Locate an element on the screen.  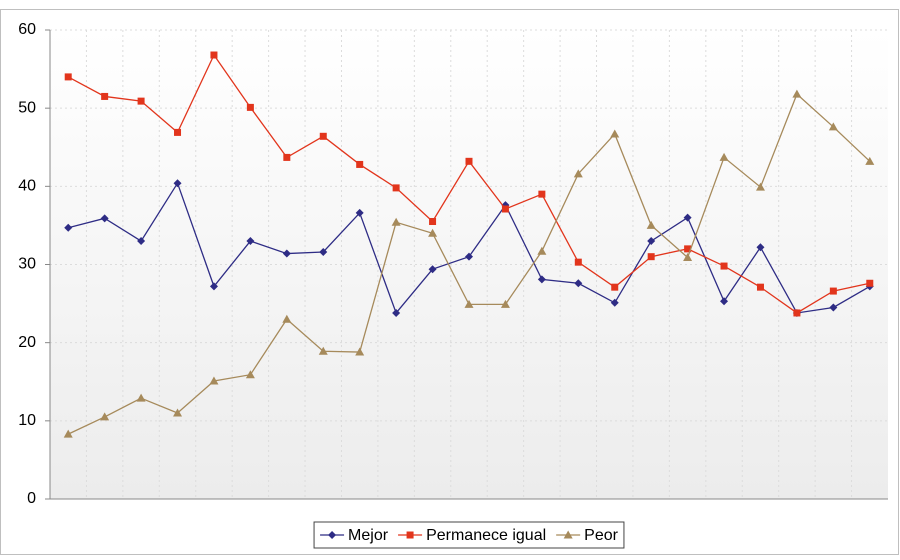
y-tick-label: 20 is located at coordinates (27, 342).